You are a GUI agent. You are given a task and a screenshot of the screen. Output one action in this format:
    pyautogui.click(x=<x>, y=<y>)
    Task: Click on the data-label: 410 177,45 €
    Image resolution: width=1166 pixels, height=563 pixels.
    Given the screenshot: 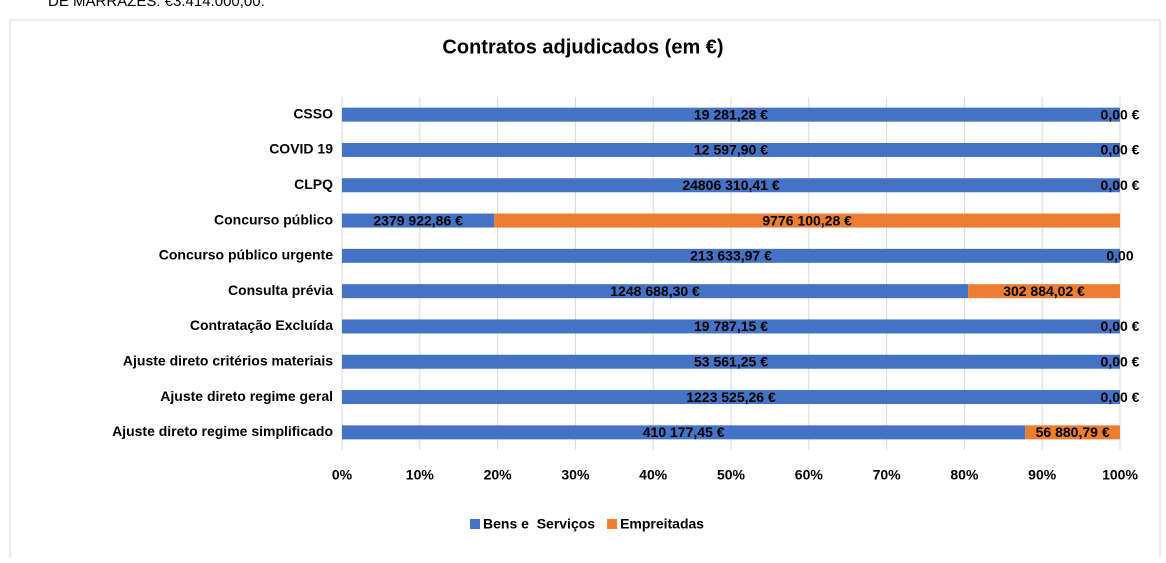 What is the action you would take?
    pyautogui.click(x=684, y=432)
    